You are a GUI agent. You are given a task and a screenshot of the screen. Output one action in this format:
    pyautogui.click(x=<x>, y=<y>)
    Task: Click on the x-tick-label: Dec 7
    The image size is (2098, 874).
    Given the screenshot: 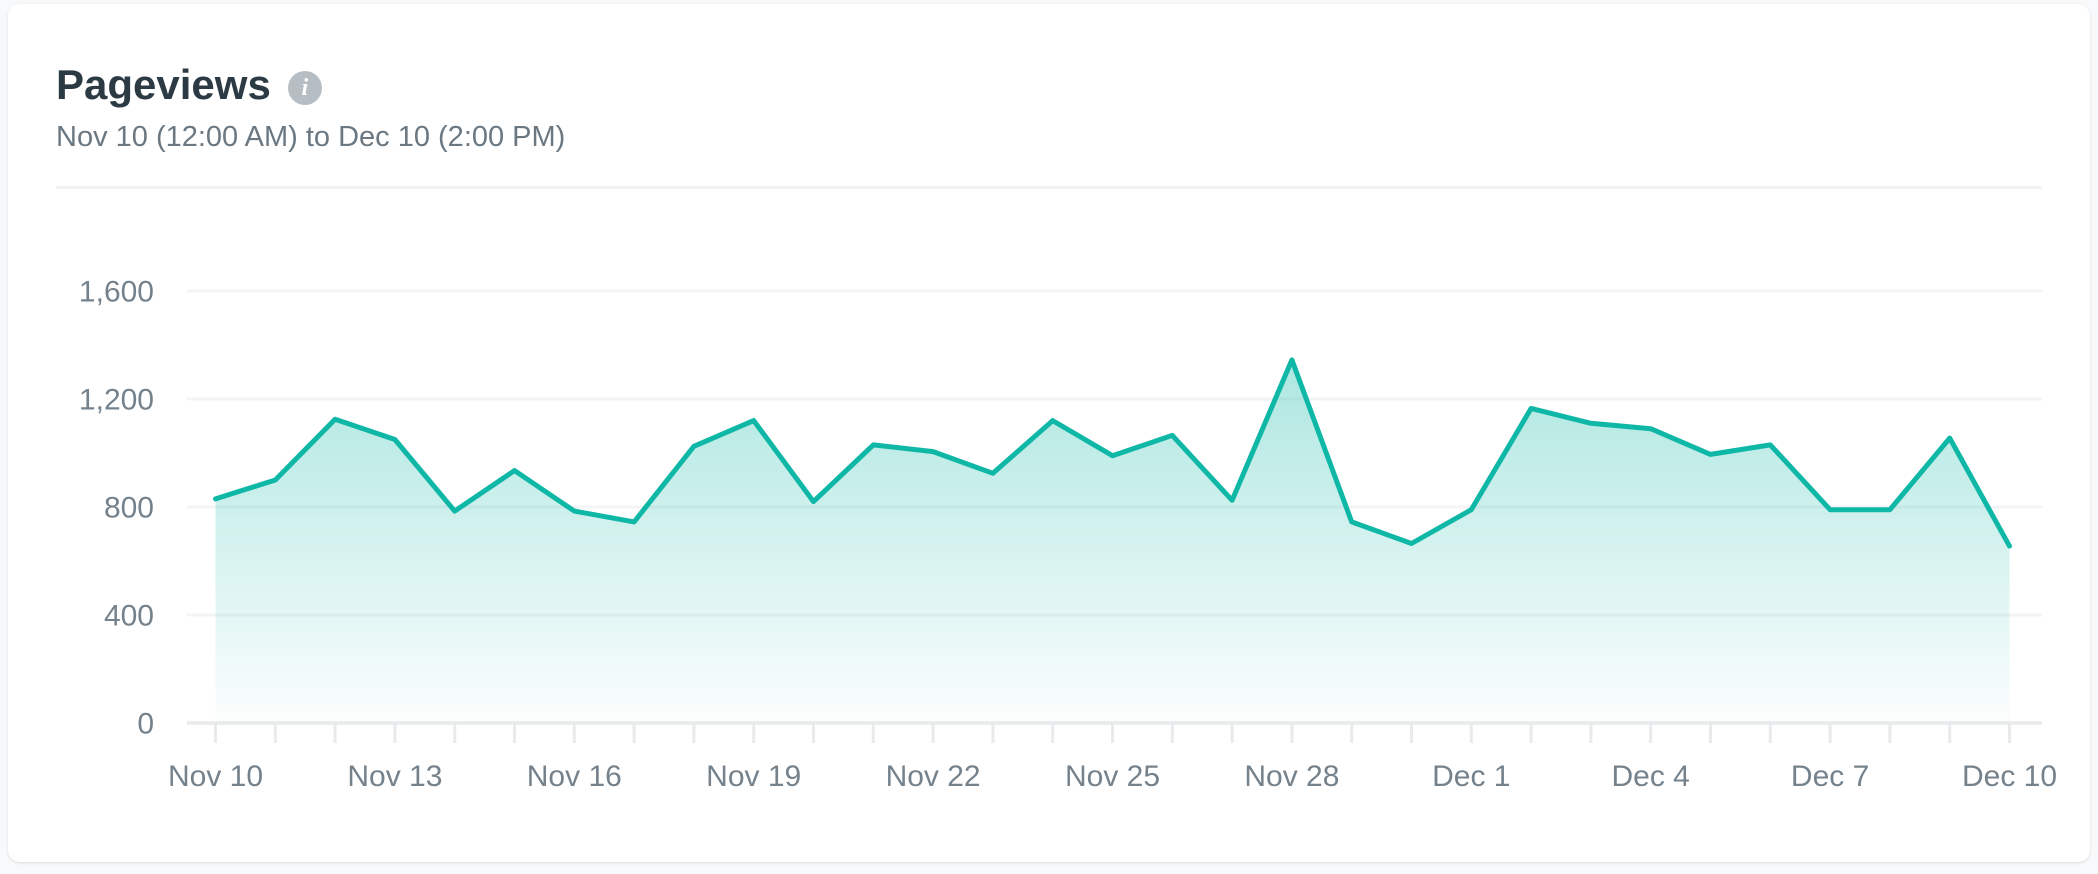 What is the action you would take?
    pyautogui.click(x=1830, y=776)
    